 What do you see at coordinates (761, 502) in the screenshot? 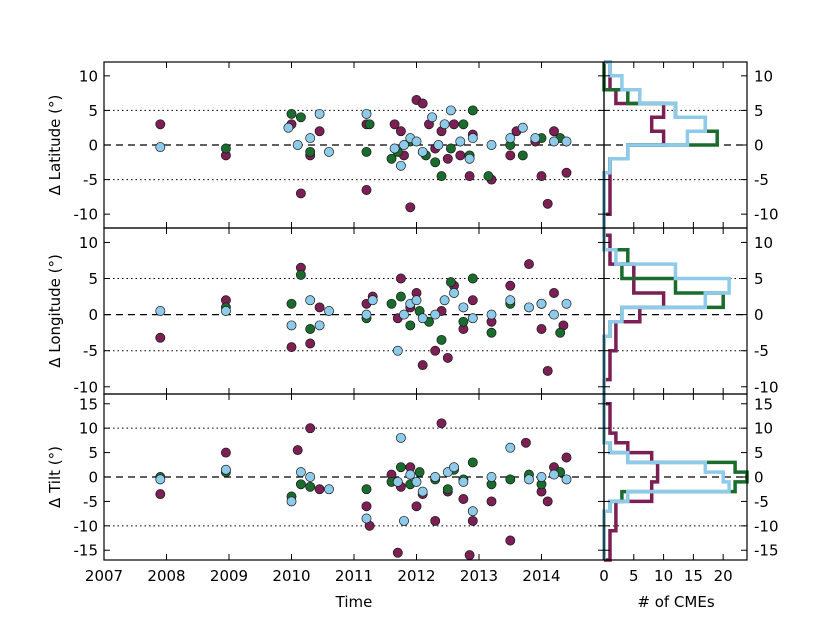
I see `ytick-label-tilt-histogram: -5` at bounding box center [761, 502].